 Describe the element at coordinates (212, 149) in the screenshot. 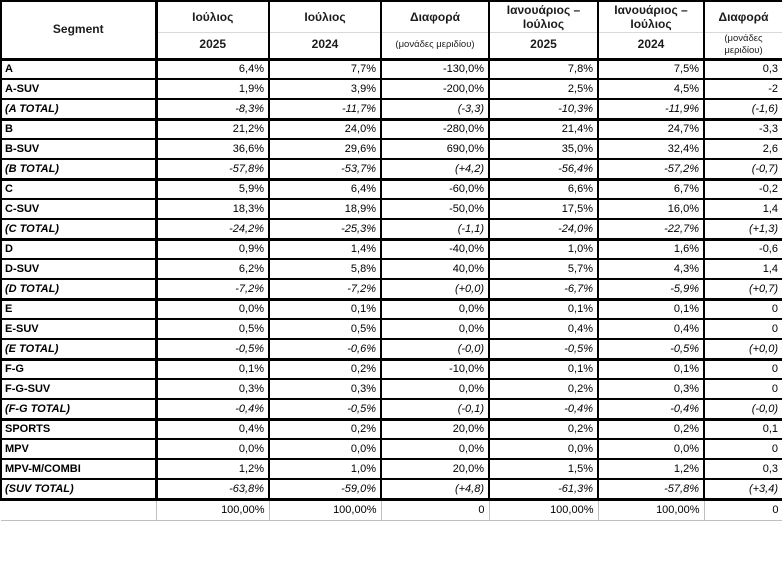

I see `value-cell: 36,6%` at that location.